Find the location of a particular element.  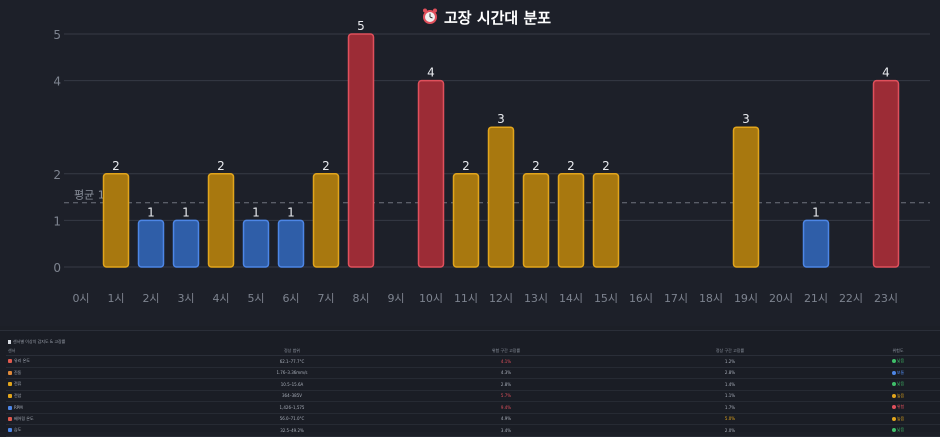

x-tick-label: 7시 is located at coordinates (325, 298).